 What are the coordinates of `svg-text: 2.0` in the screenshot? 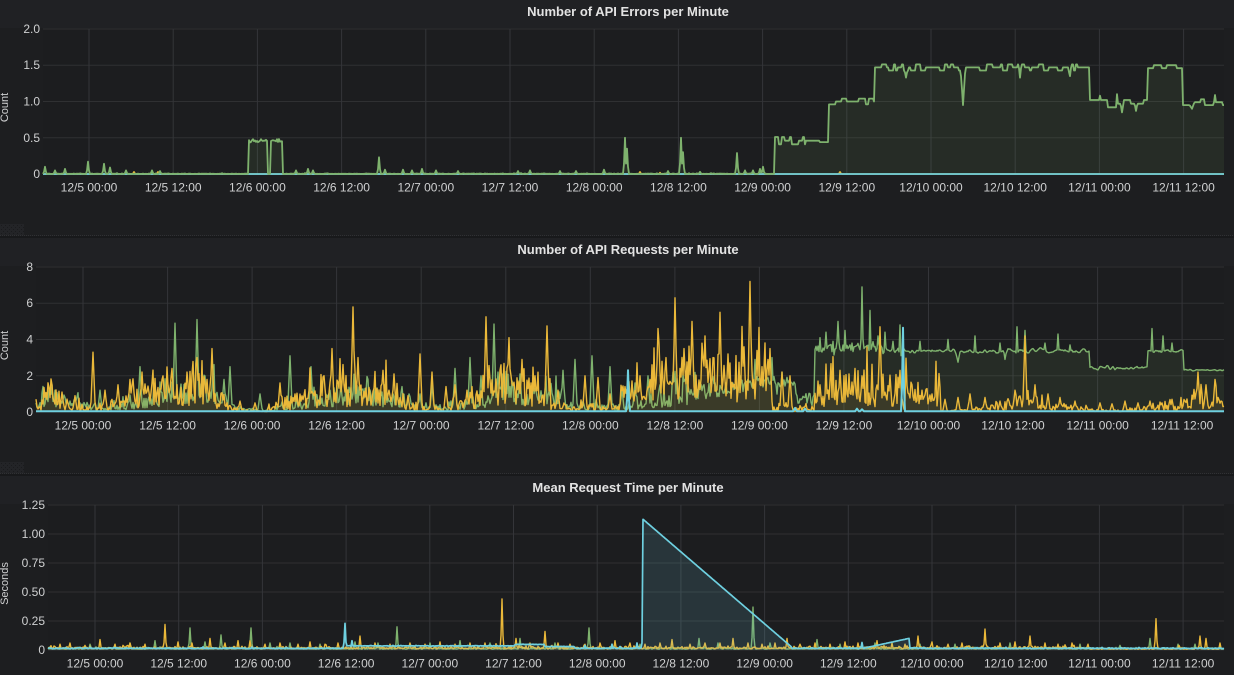 It's located at (31, 29).